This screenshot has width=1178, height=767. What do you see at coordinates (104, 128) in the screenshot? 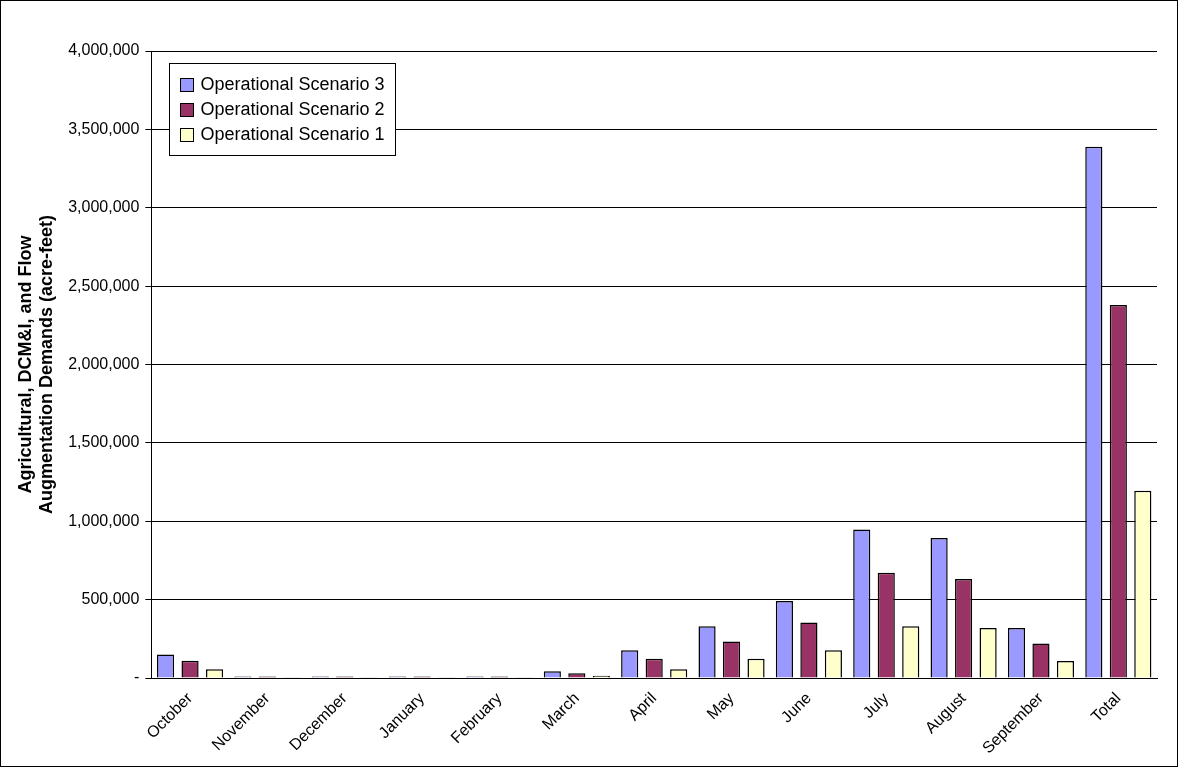
I see `y-tick-label: 3,500,000` at bounding box center [104, 128].